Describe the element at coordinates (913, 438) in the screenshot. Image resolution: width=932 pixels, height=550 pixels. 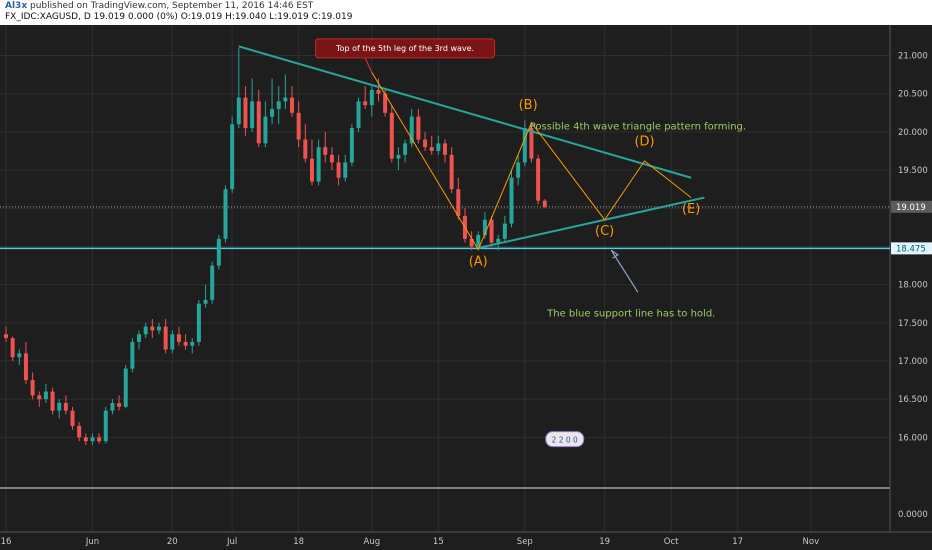
I see `price-tick-label: 16.000` at that location.